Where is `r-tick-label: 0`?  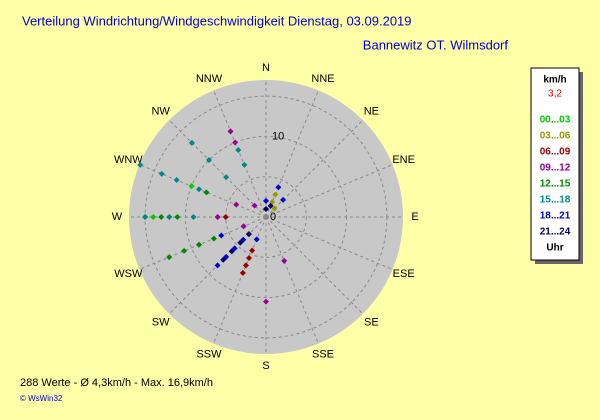 r-tick-label: 0 is located at coordinates (273, 217).